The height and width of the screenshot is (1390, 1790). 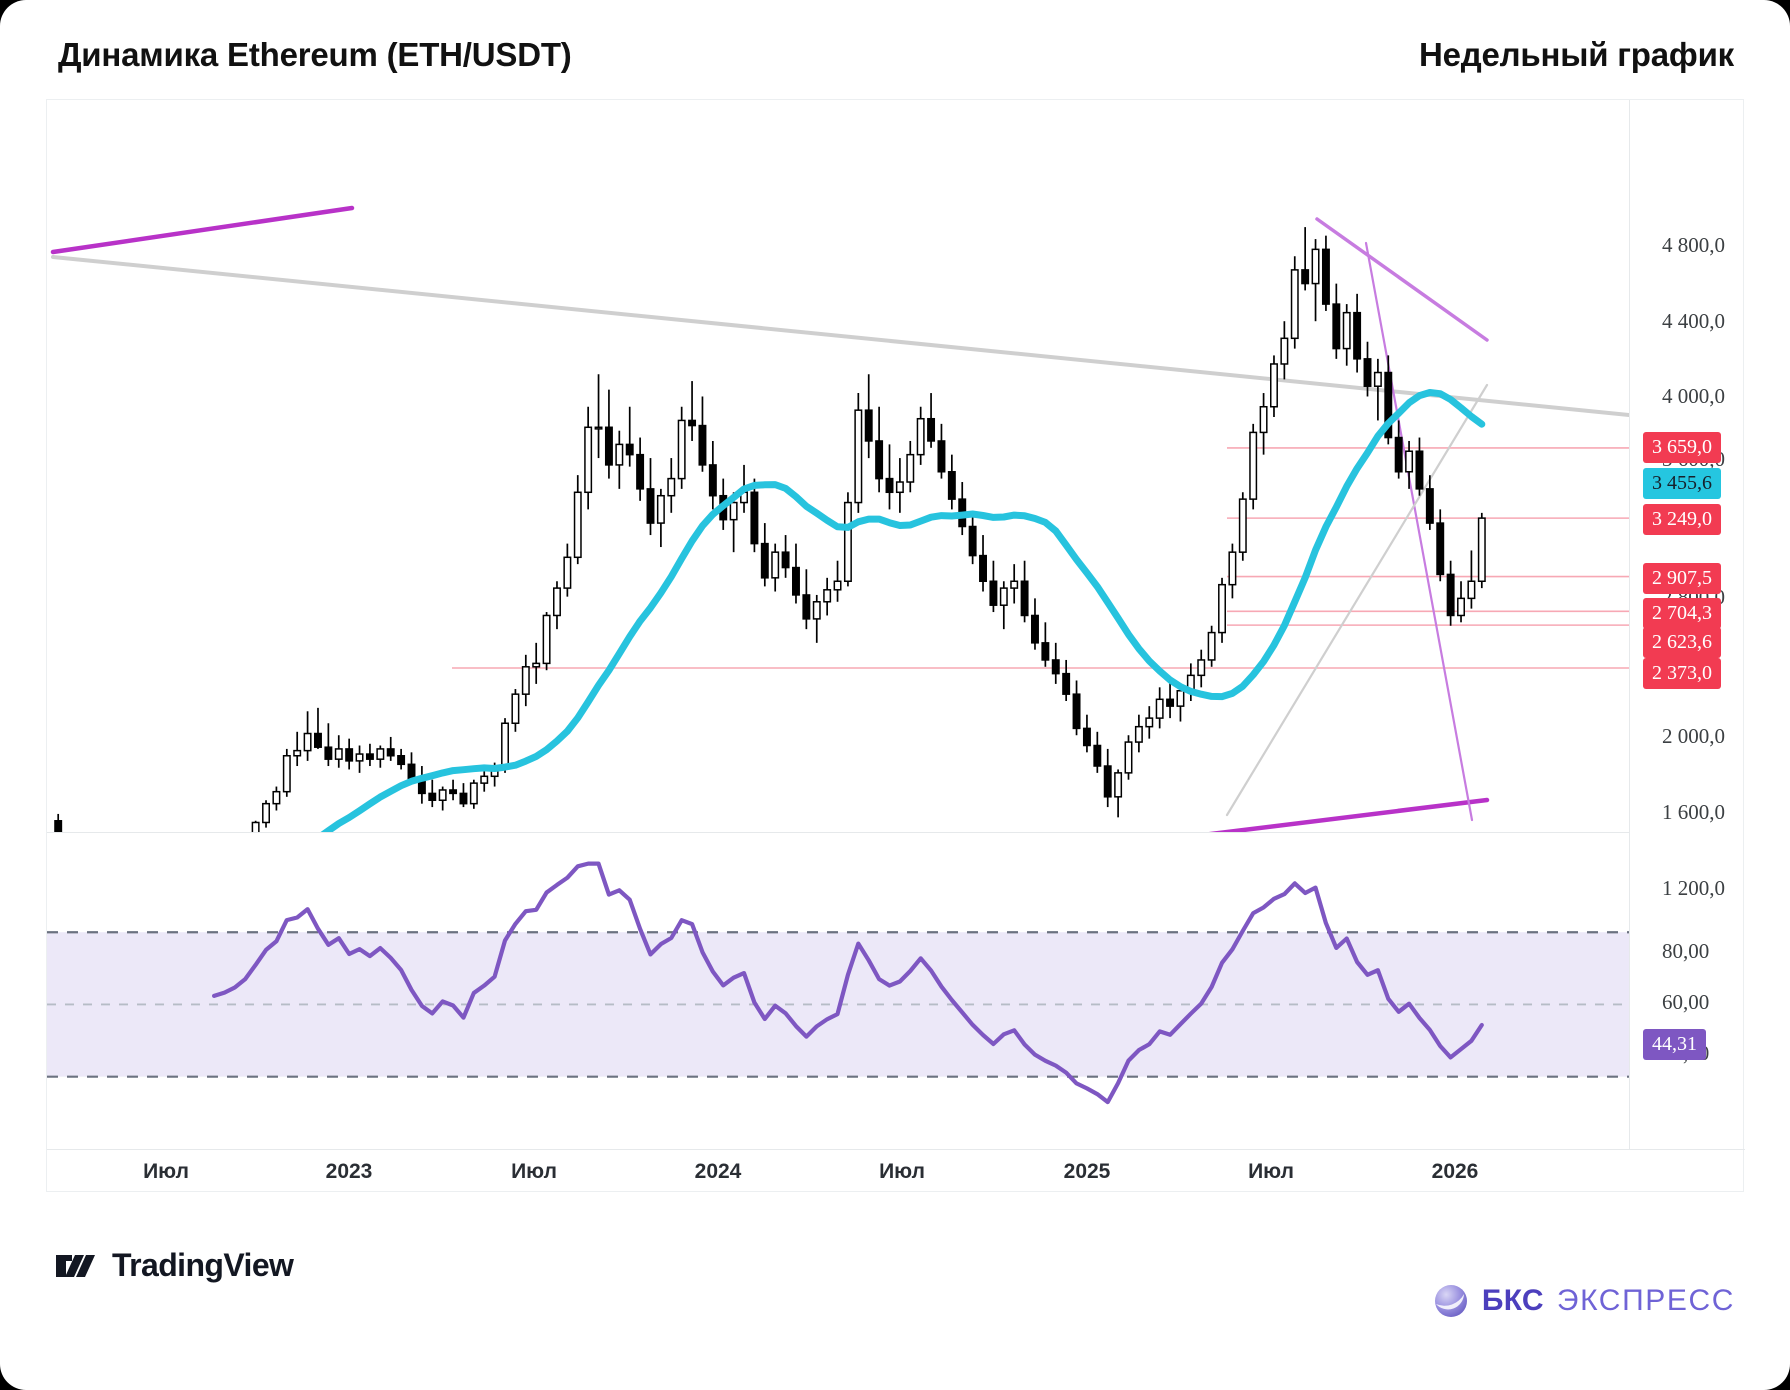 What do you see at coordinates (1682, 483) in the screenshot?
I see `price-badge-ma: 3 455,6` at bounding box center [1682, 483].